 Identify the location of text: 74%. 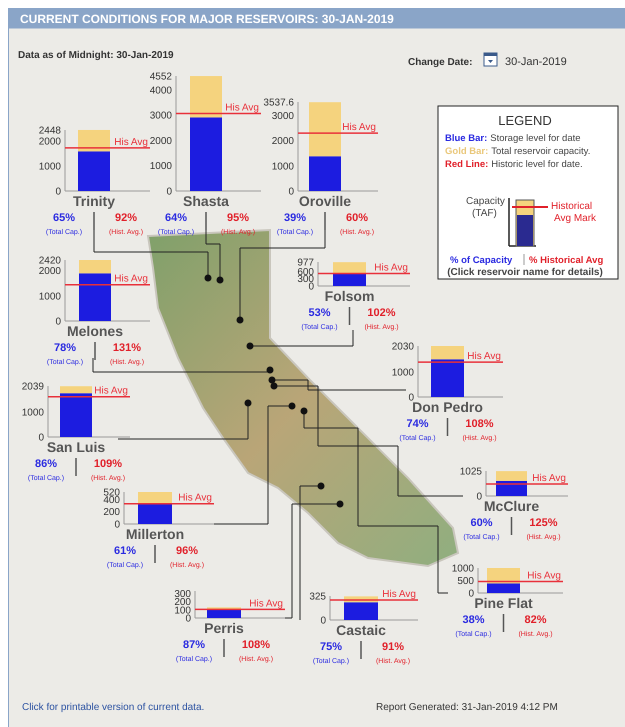
(417, 424).